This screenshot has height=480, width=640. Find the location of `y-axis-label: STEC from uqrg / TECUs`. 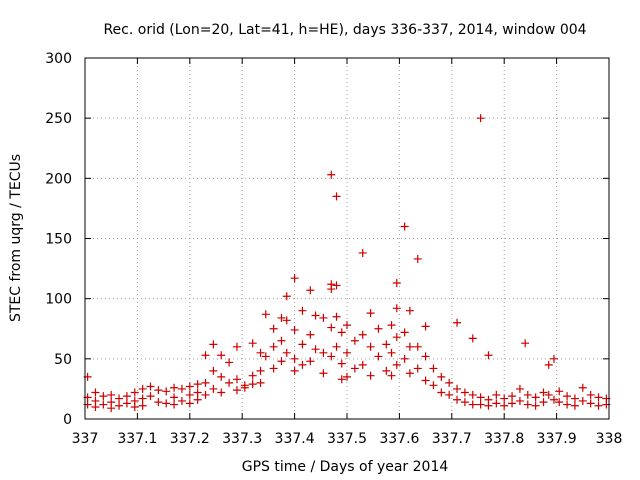

y-axis-label: STEC from uqrg / TECUs is located at coordinates (16, 238).